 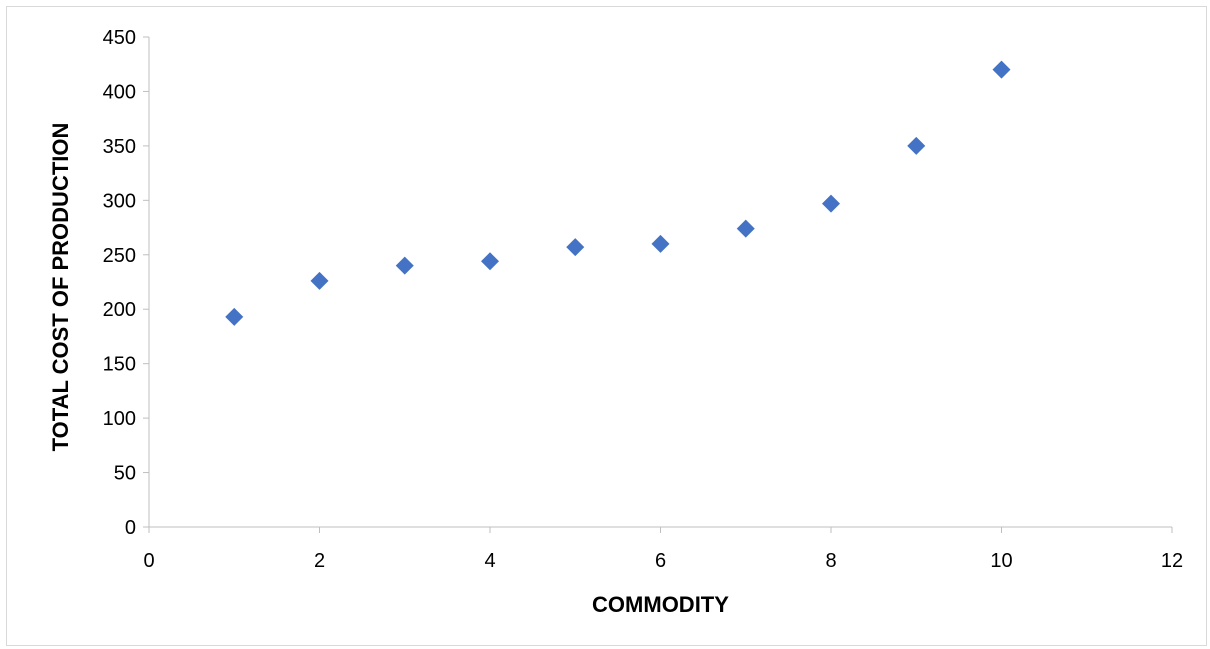 What do you see at coordinates (1001, 561) in the screenshot?
I see `x-tick-label: 10` at bounding box center [1001, 561].